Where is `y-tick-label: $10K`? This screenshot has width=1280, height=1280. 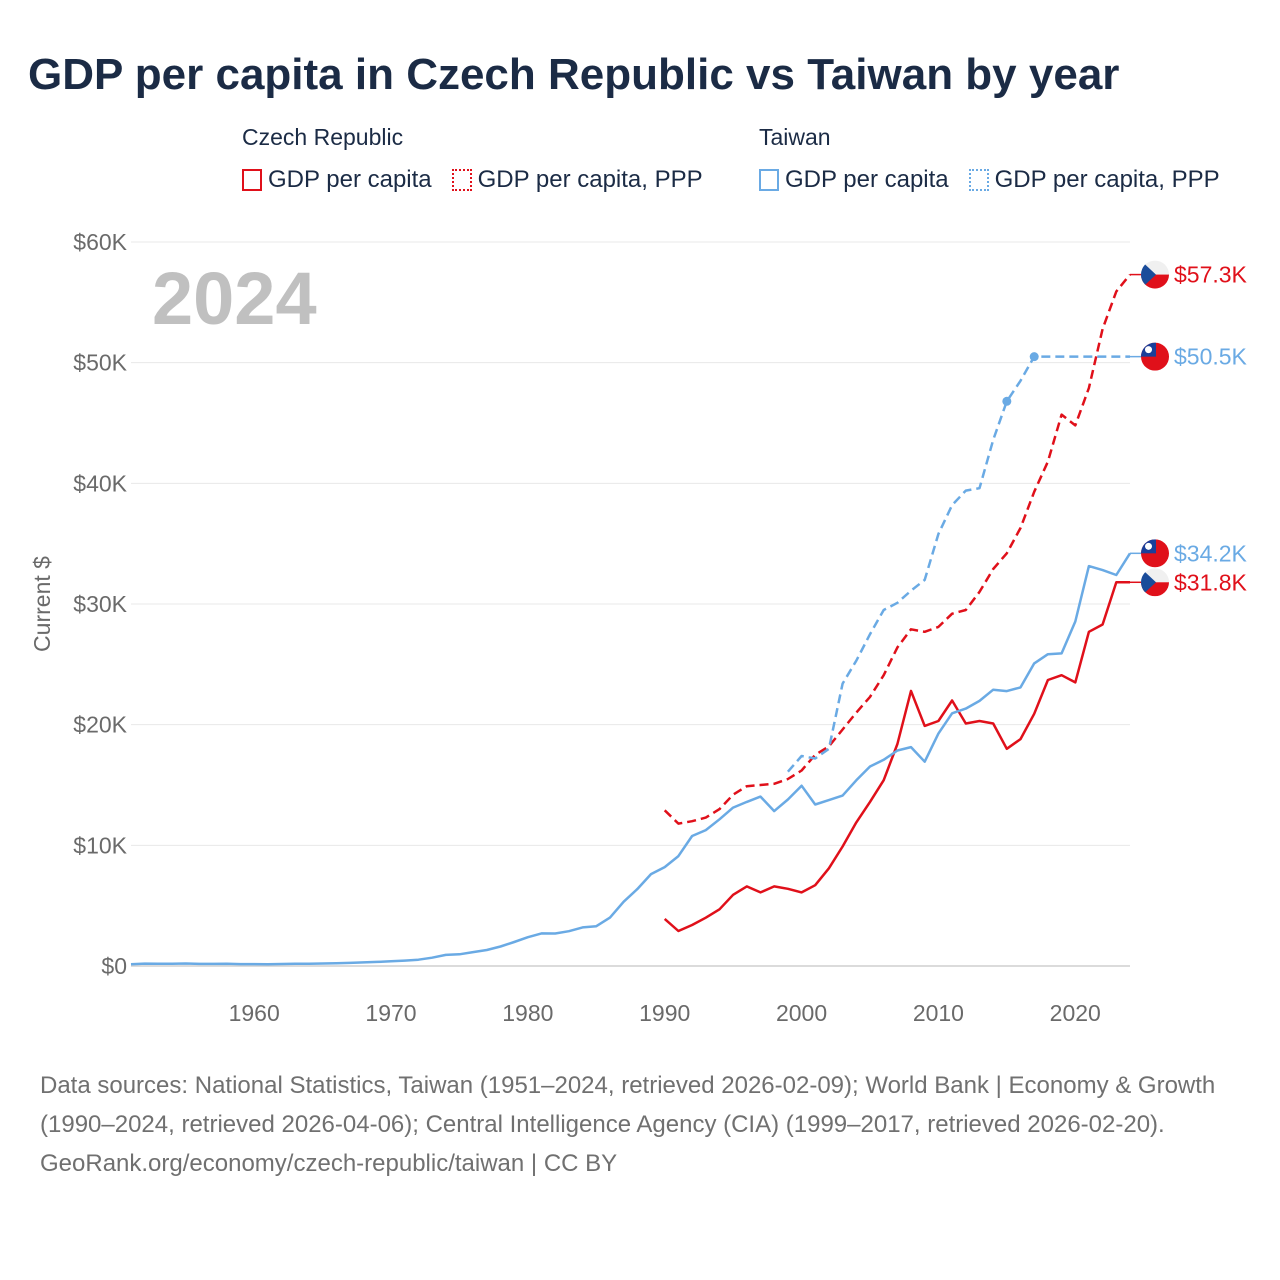
y-tick-label: $10K is located at coordinates (100, 845).